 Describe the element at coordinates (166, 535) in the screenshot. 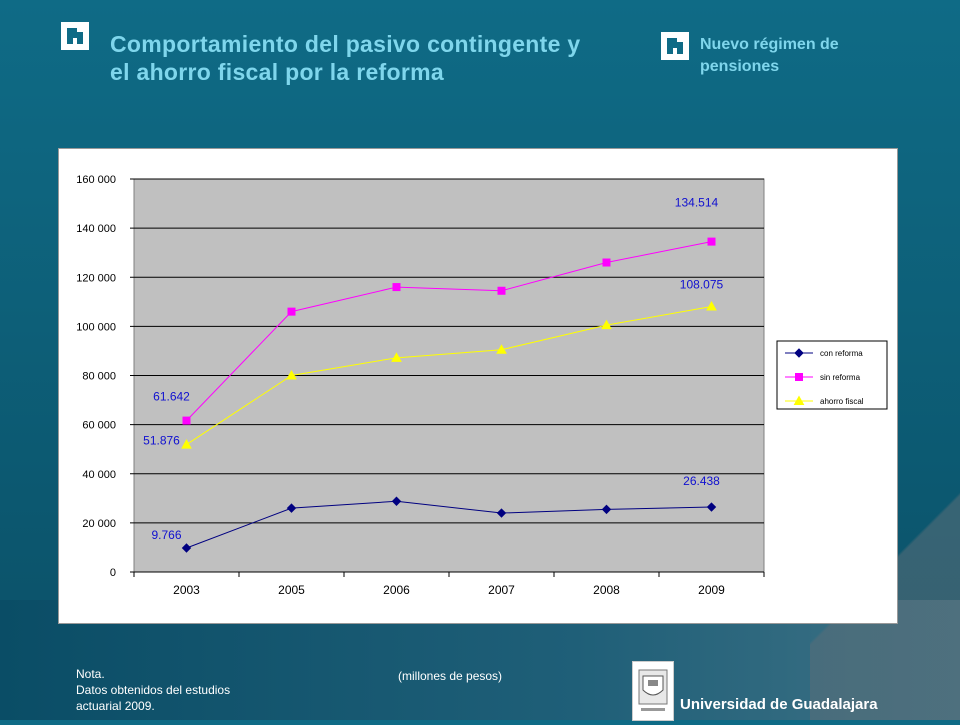

I see `data-label: 9.766` at that location.